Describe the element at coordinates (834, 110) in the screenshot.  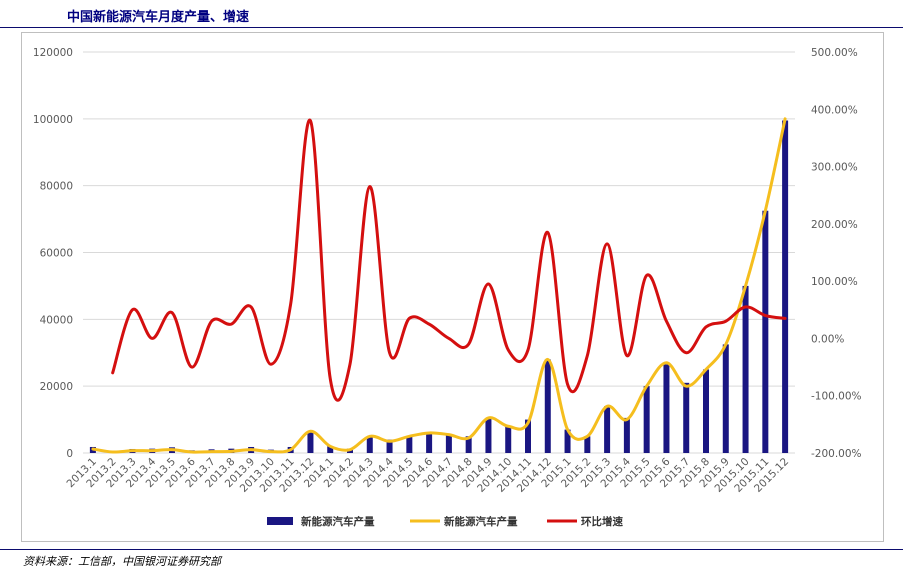
I see `y-right-tick-label: 400.00%` at that location.